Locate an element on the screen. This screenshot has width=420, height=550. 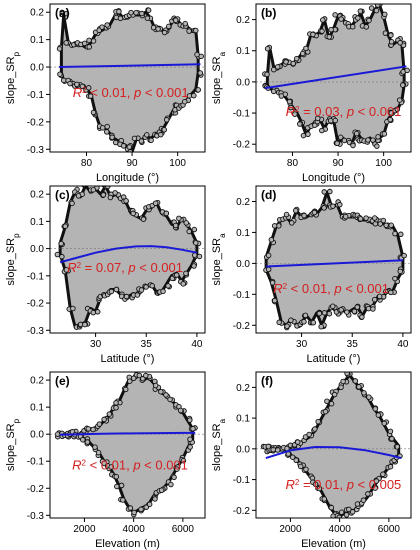
r2-value: = 0.03, is located at coordinates (322, 111).